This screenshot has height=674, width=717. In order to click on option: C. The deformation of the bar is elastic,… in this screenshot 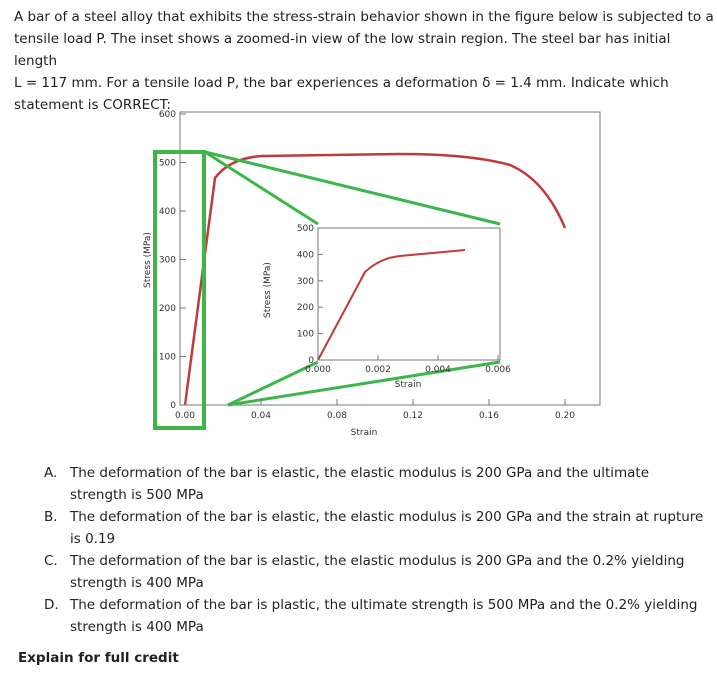, I will do `click(376, 572)`.